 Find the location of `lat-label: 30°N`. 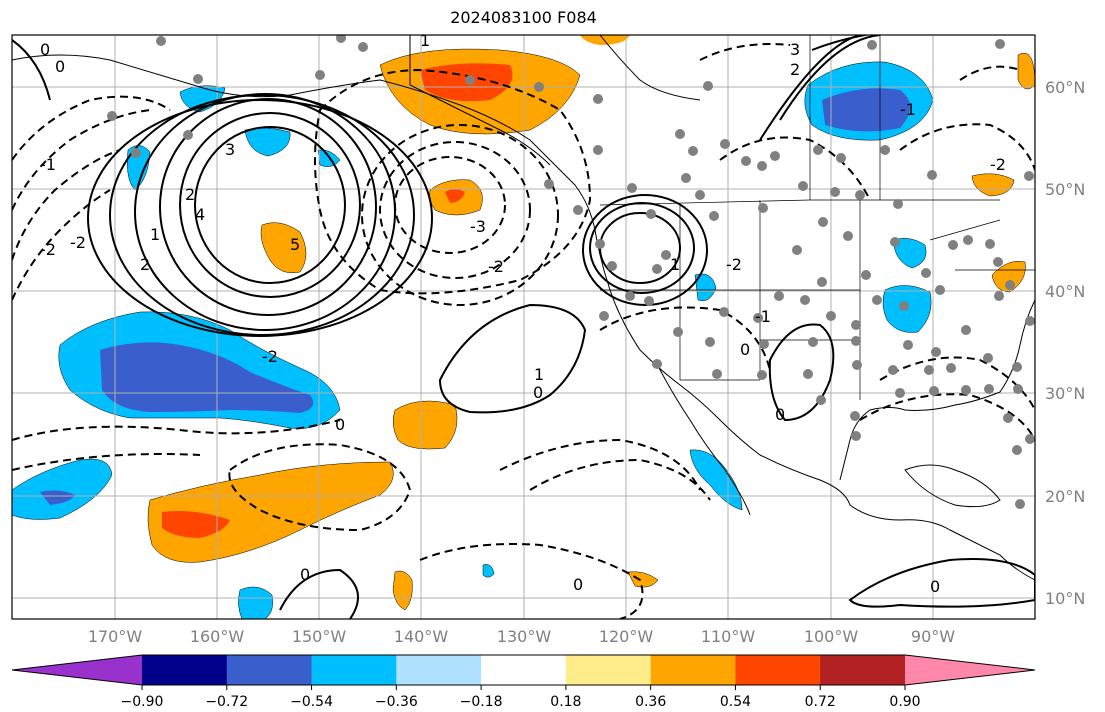

lat-label: 30°N is located at coordinates (1065, 393).